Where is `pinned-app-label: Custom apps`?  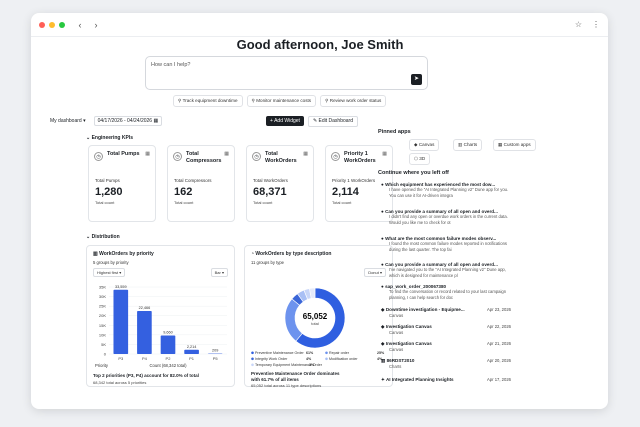
pinned-app-label: Custom apps is located at coordinates (517, 144).